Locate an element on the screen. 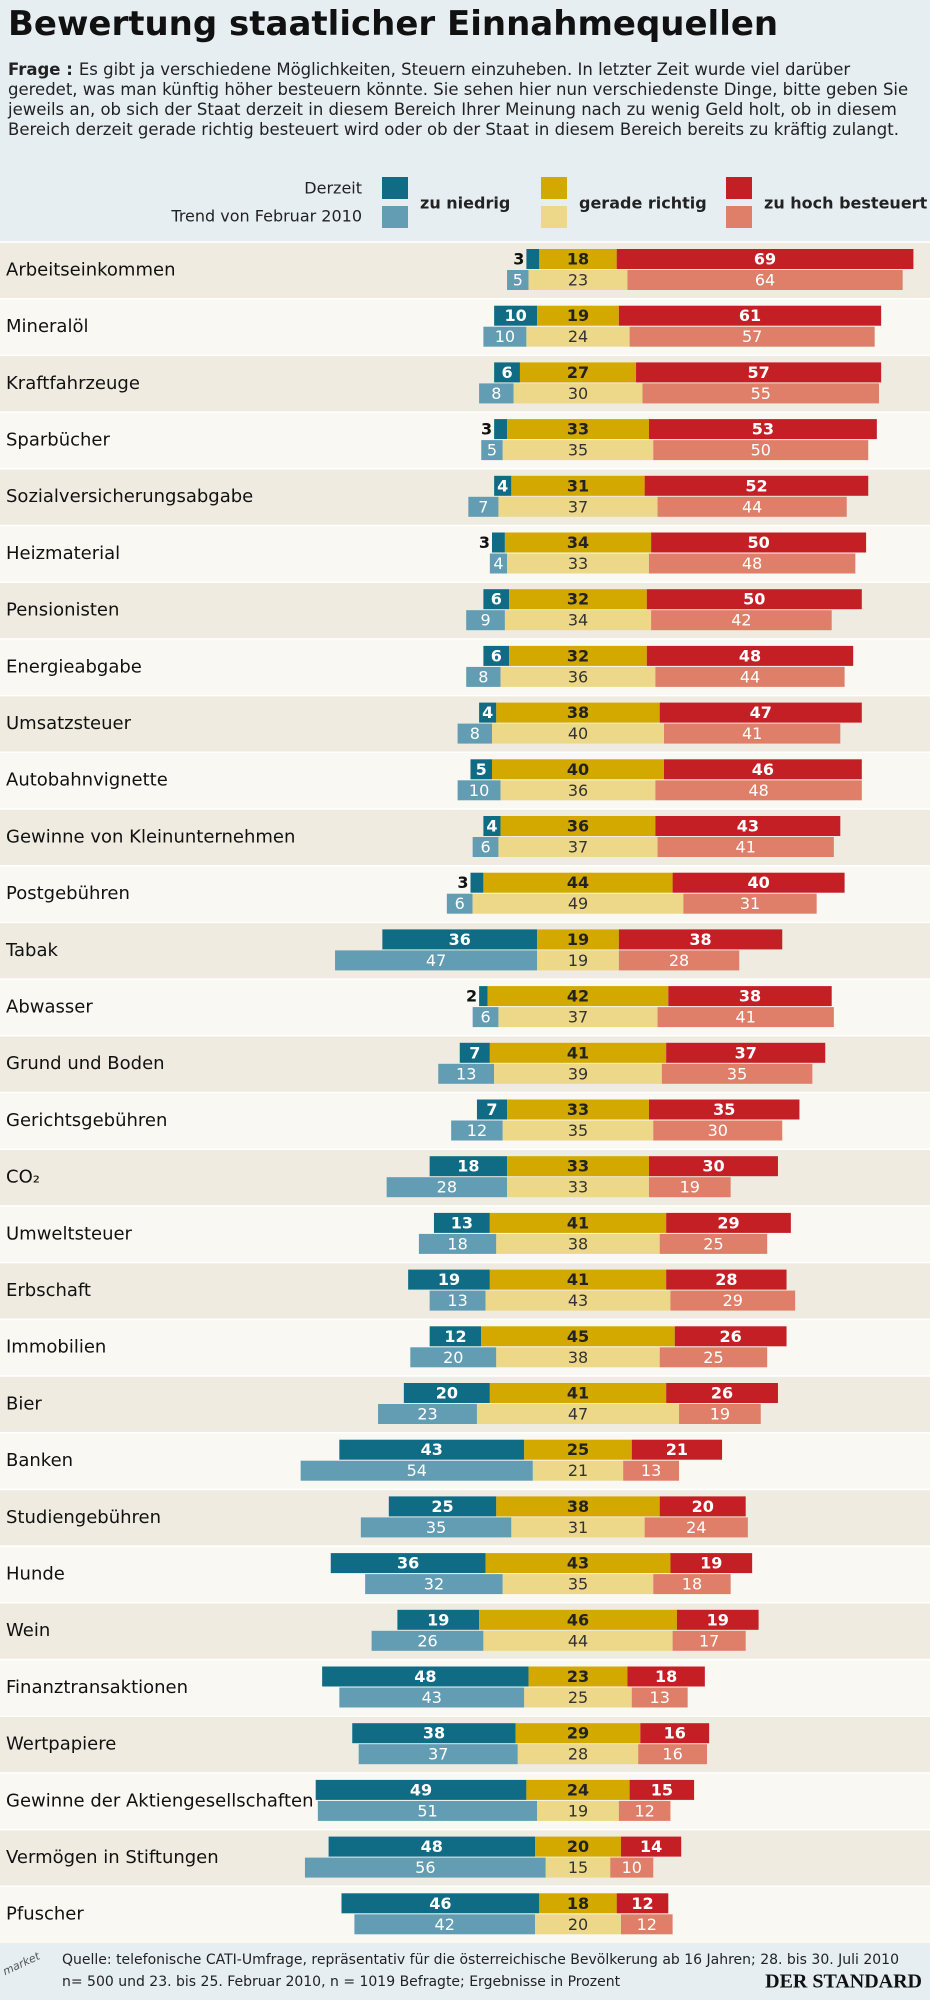  value-label: 10 is located at coordinates (479, 790).